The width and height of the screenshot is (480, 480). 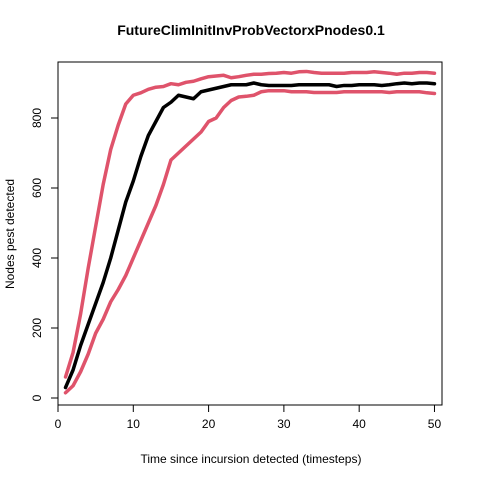 I want to click on x-tick-label: 20, so click(x=209, y=424).